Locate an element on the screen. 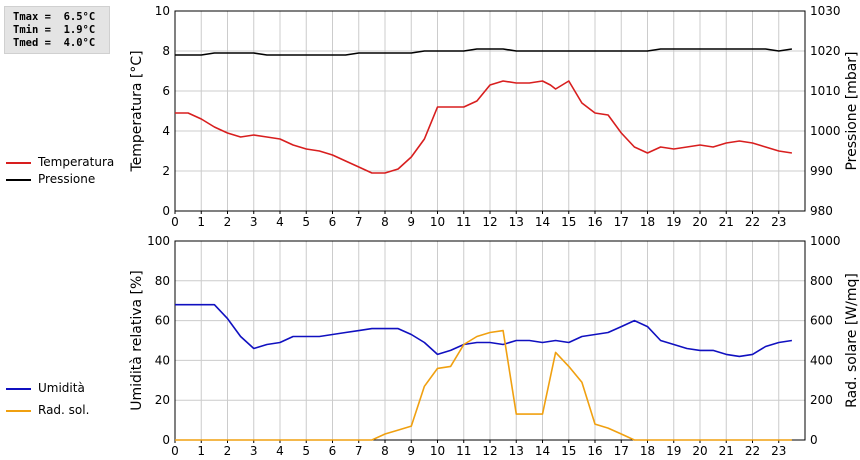 Image resolution: width=860 pixels, height=460 pixels. legend-label-humidity: Umidità is located at coordinates (61, 388).